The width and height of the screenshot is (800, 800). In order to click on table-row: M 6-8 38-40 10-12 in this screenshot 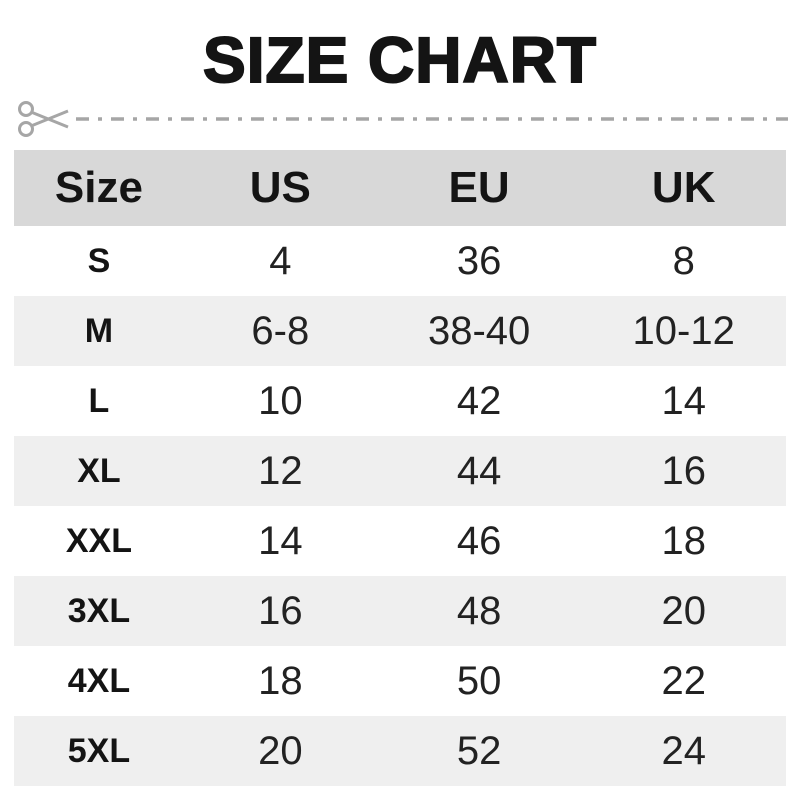, I will do `click(400, 331)`.